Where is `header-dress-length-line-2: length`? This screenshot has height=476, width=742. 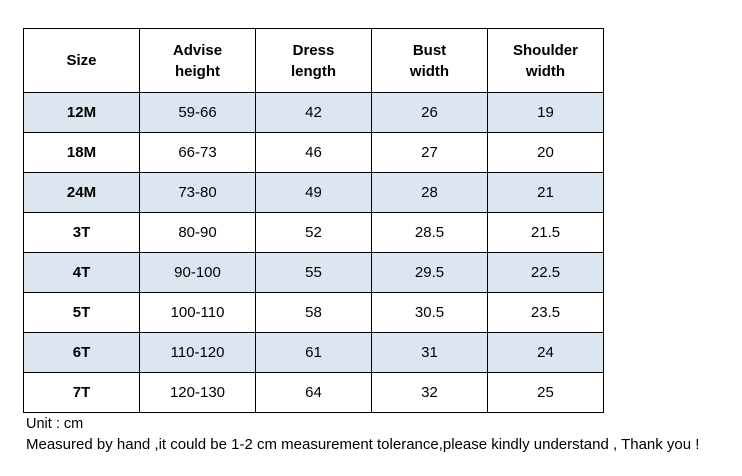
header-dress-length-line-2: length is located at coordinates (313, 71).